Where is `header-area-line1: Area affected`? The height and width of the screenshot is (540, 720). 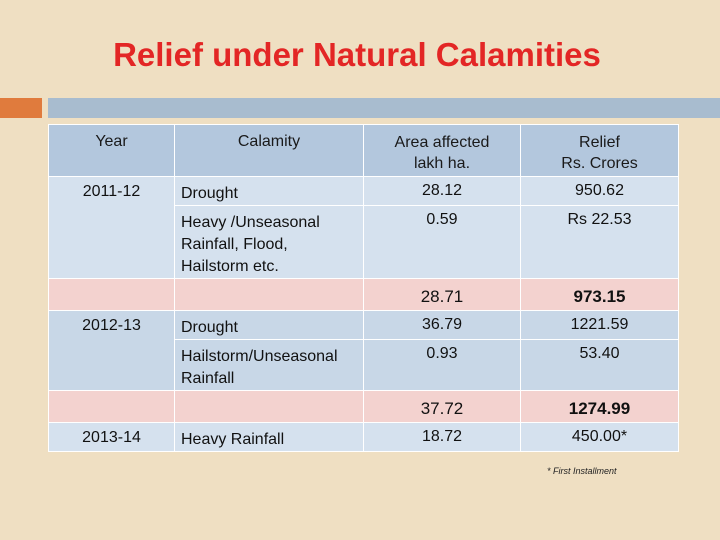
header-area-line1: Area affected is located at coordinates (442, 142).